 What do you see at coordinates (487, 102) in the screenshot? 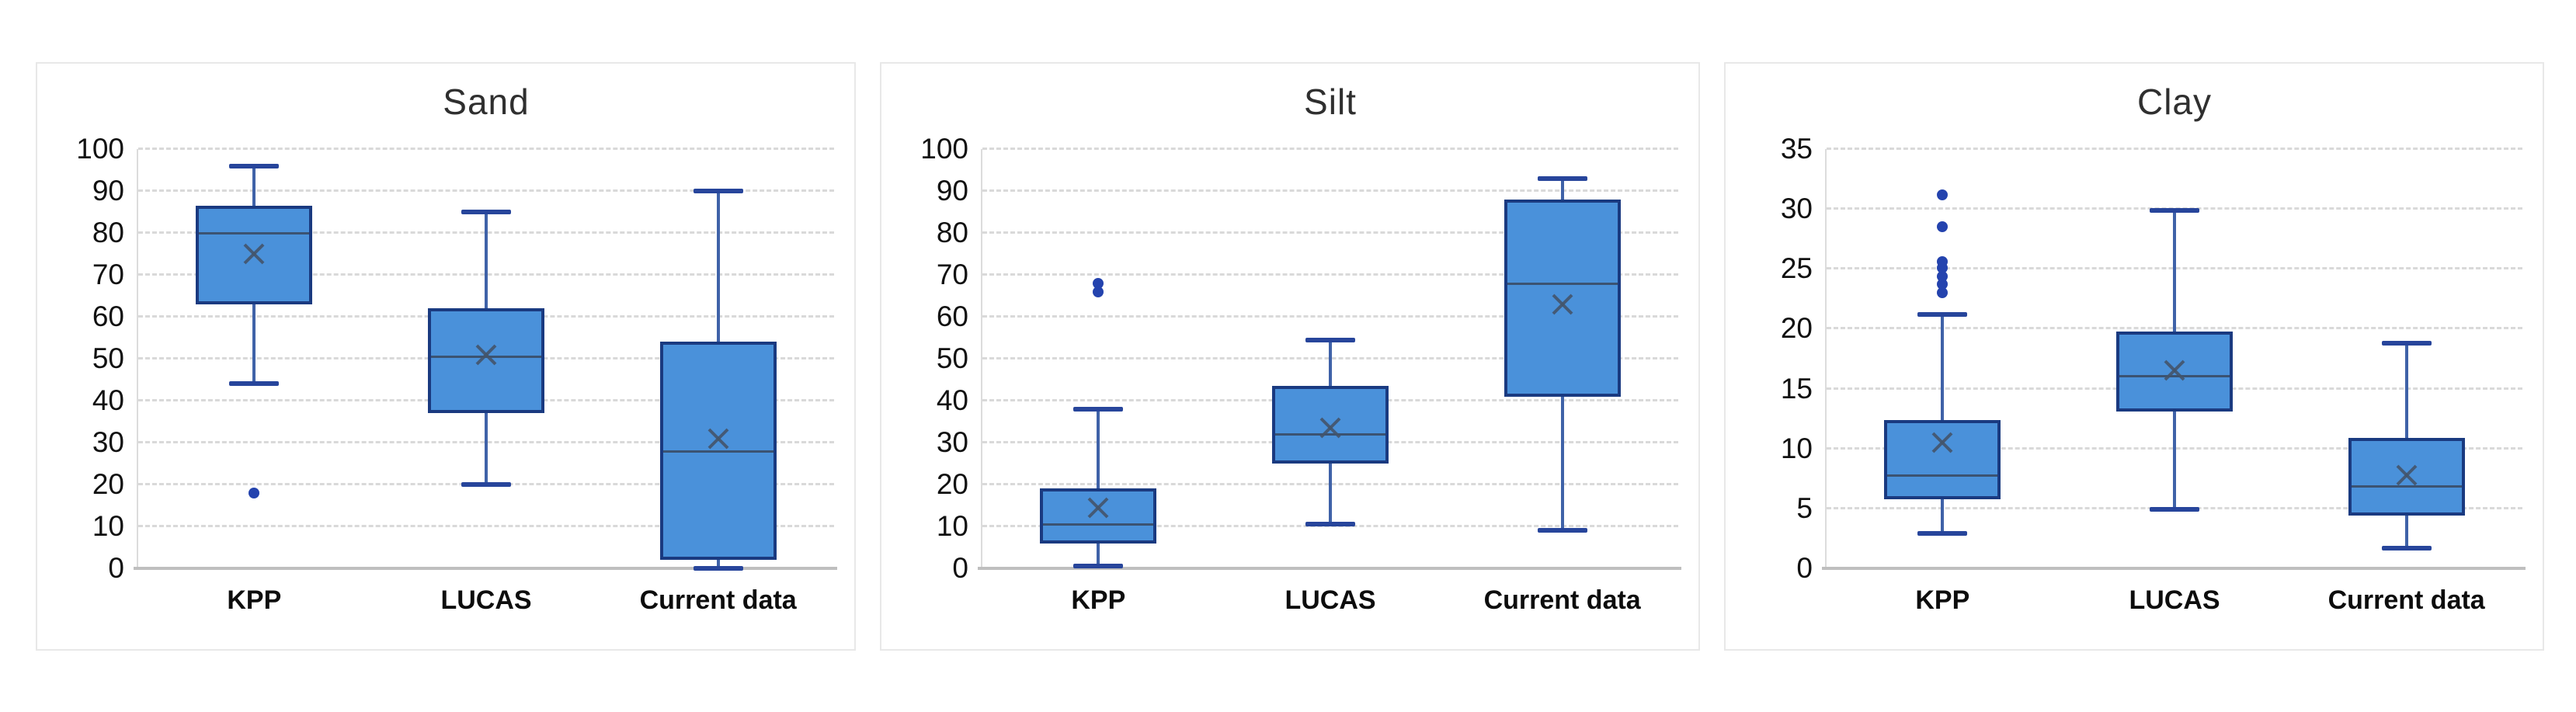
I see `chart-title: Sand` at bounding box center [487, 102].